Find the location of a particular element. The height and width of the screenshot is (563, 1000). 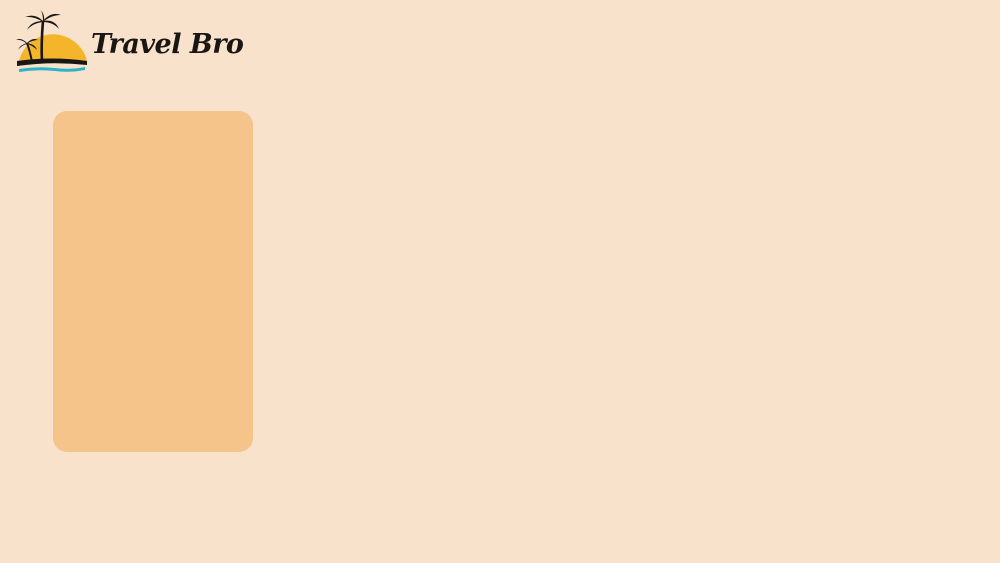

brand-logo: Travel Bro is located at coordinates (129, 43).